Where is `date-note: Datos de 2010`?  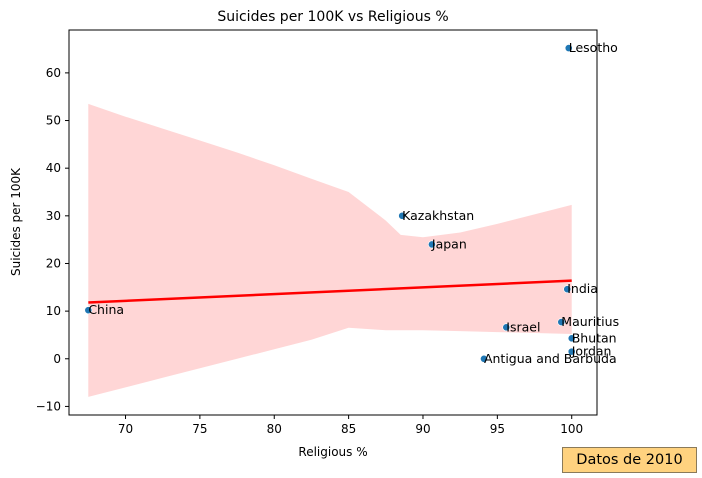 date-note: Datos de 2010 is located at coordinates (629, 460).